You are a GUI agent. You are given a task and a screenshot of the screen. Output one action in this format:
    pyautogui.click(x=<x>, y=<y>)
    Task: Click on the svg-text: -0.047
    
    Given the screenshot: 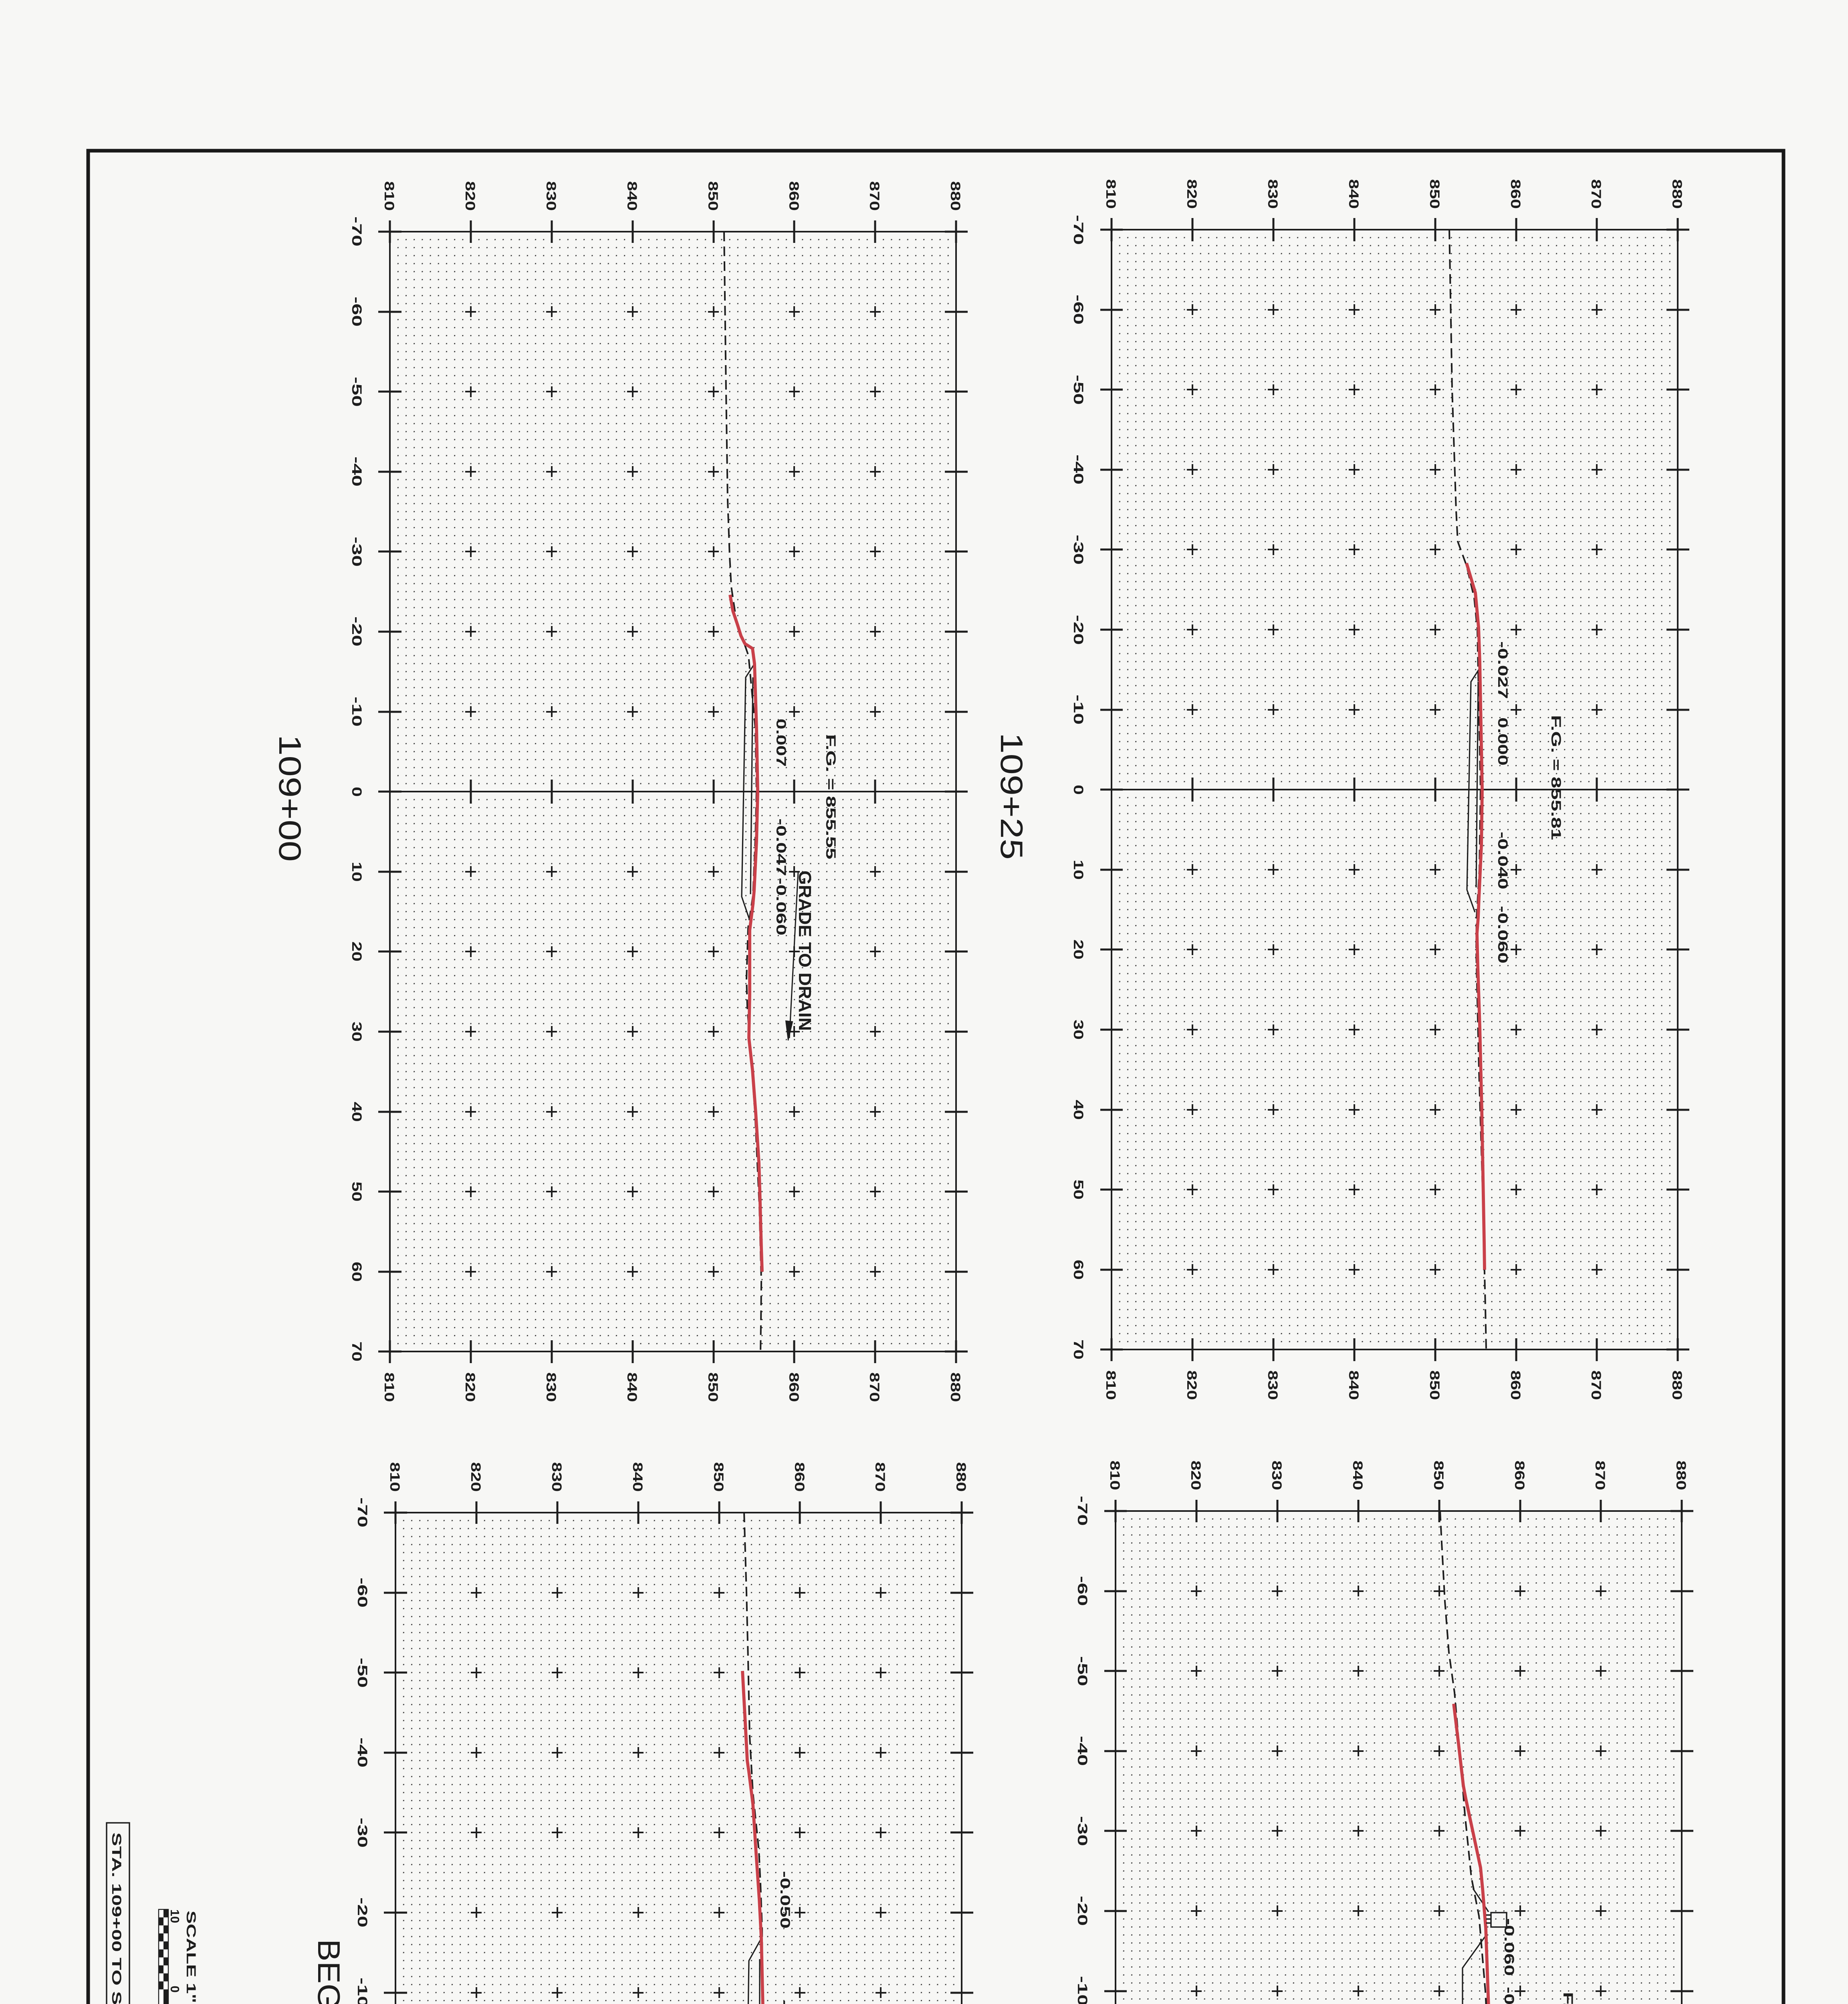 What is the action you would take?
    pyautogui.click(x=781, y=847)
    